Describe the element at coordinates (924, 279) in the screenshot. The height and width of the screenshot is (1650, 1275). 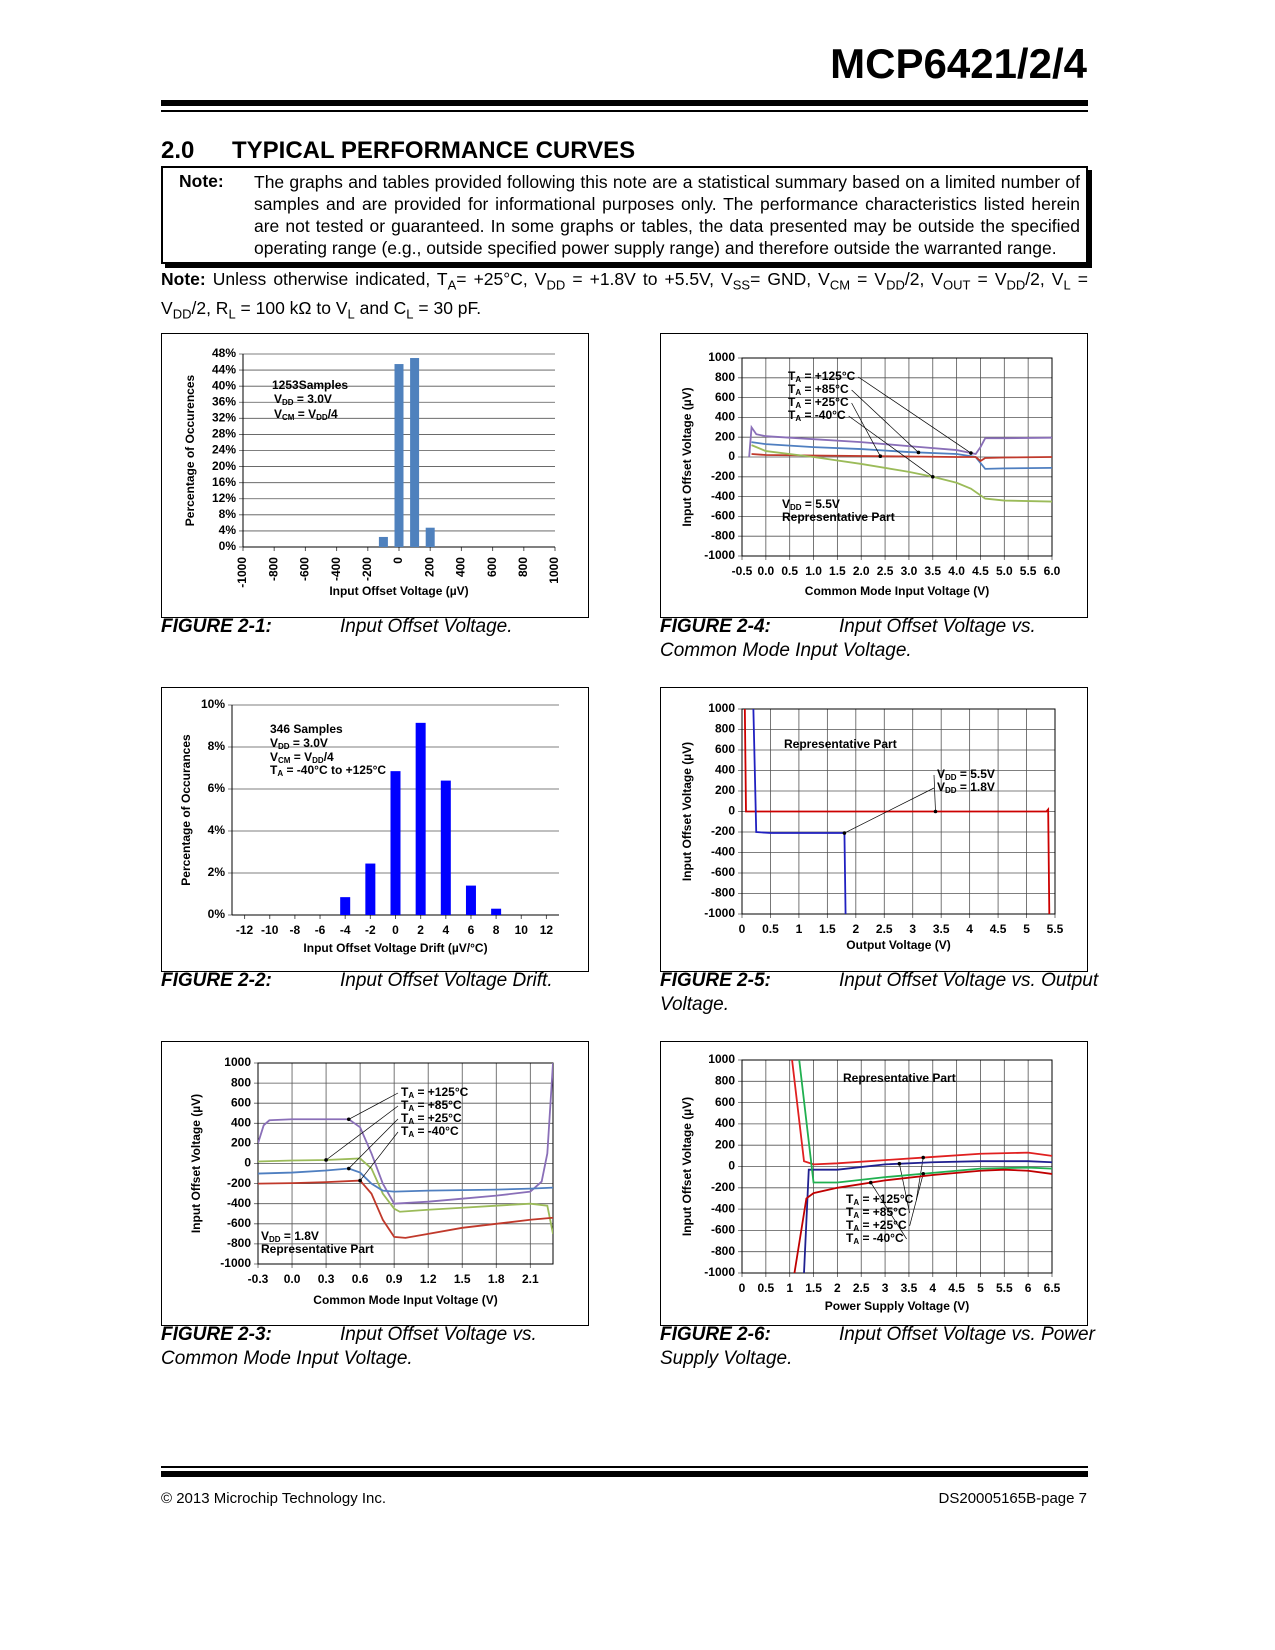
I see `text-run: /2, V` at that location.